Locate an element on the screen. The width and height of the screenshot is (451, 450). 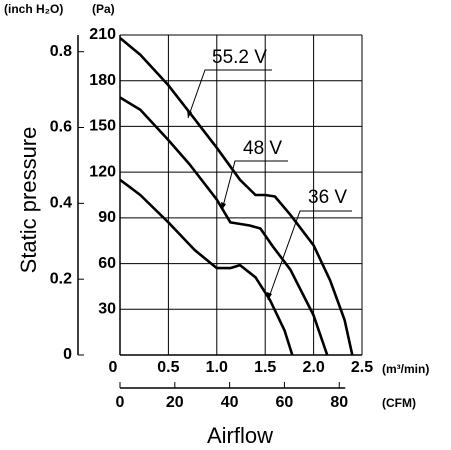
x-tick-label: 0.5 is located at coordinates (168, 367).